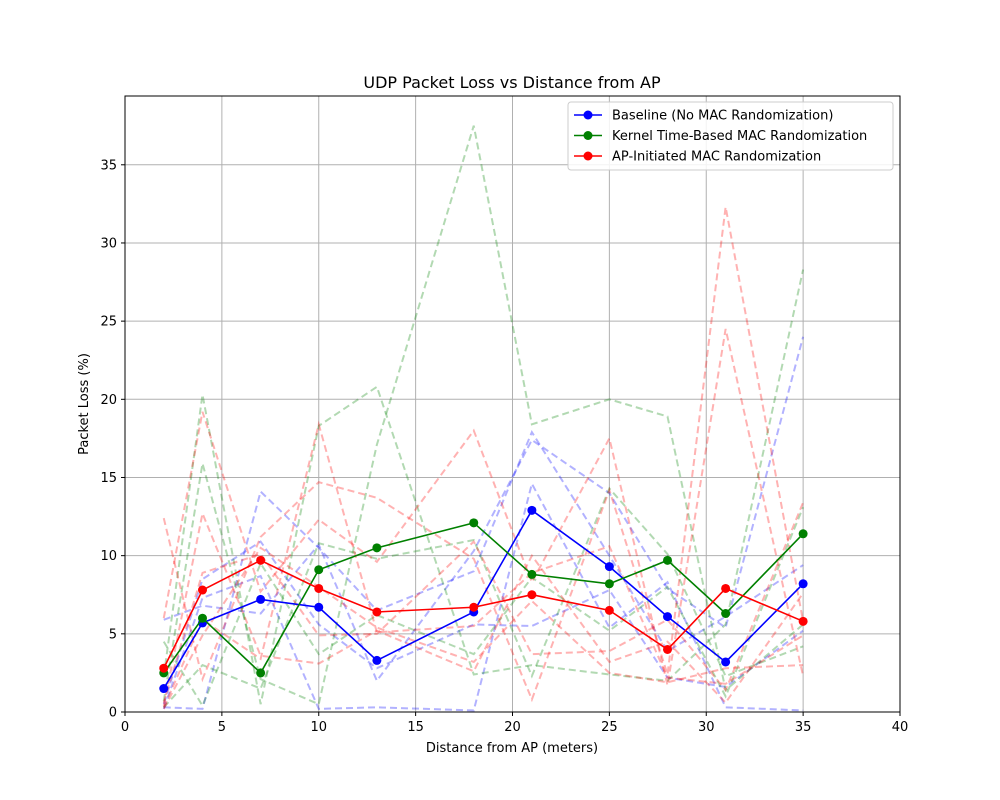  I want to click on x-tick-label: 10, so click(318, 727).